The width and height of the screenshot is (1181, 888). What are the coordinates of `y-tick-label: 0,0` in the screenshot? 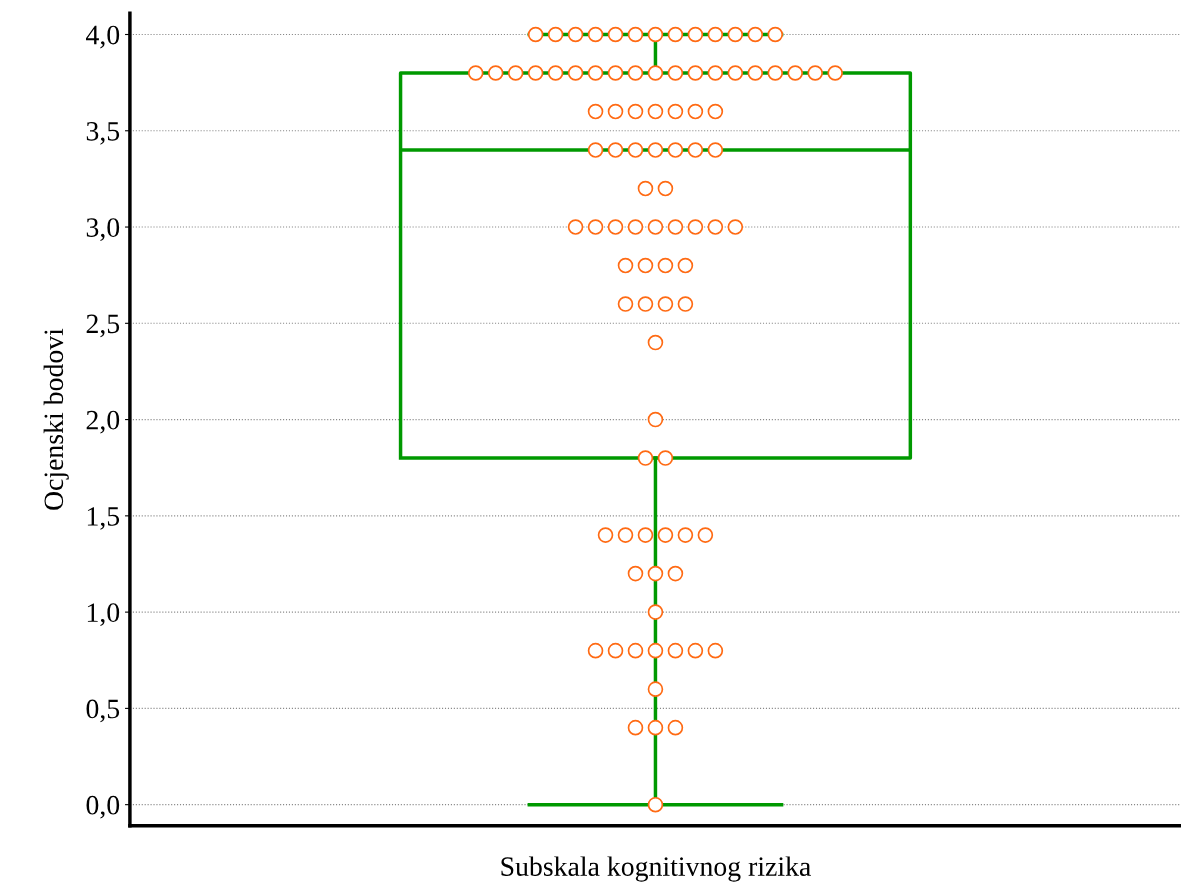 It's located at (103, 807).